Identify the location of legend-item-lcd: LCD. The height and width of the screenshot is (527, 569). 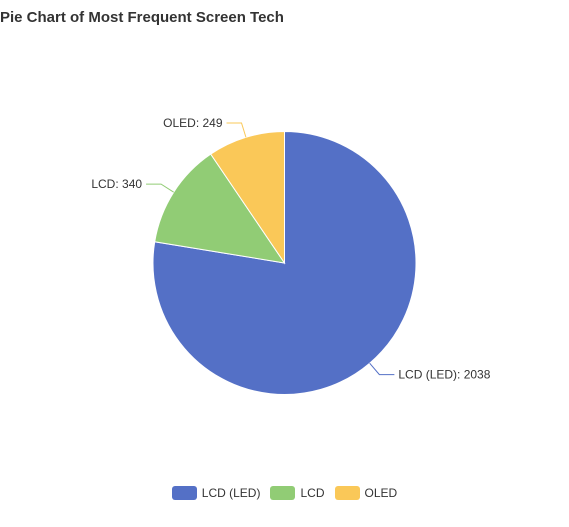
(297, 493).